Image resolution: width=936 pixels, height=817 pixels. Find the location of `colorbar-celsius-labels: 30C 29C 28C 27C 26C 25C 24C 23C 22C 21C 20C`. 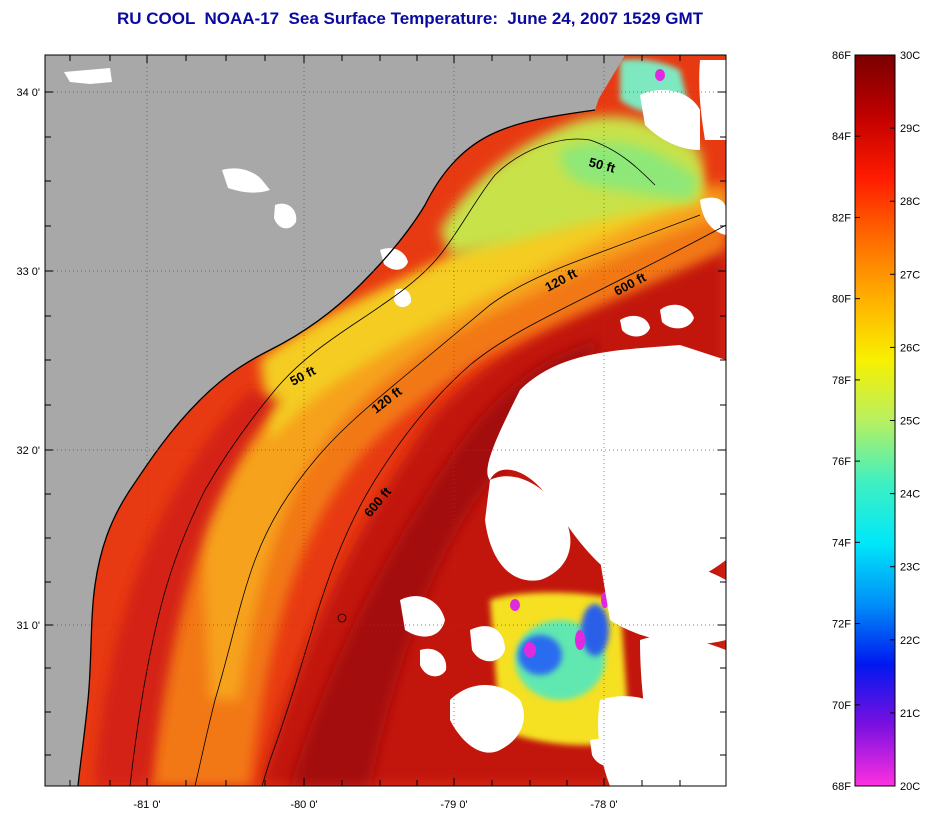

colorbar-celsius-labels: 30C 29C 28C 27C 26C 25C 24C 23C 22C 21C 20C is located at coordinates (910, 421).